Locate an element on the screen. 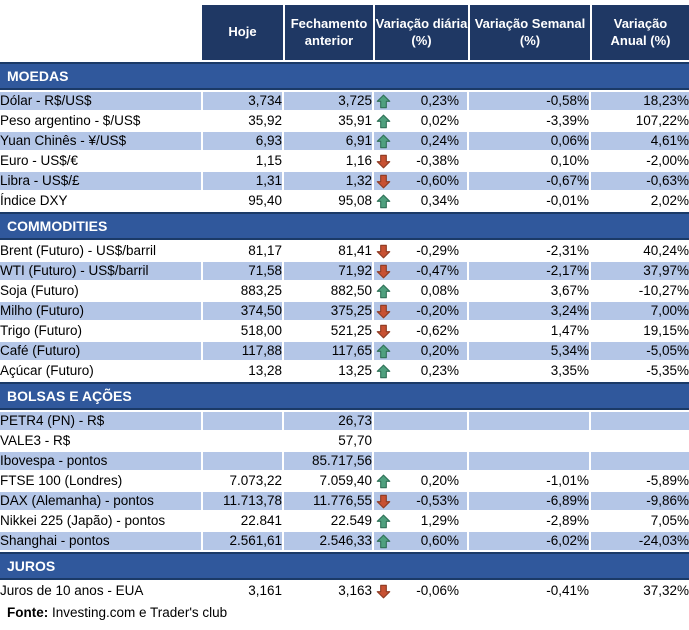 This screenshot has height=630, width=689. cell-fechamento: 3,725 is located at coordinates (328, 102).